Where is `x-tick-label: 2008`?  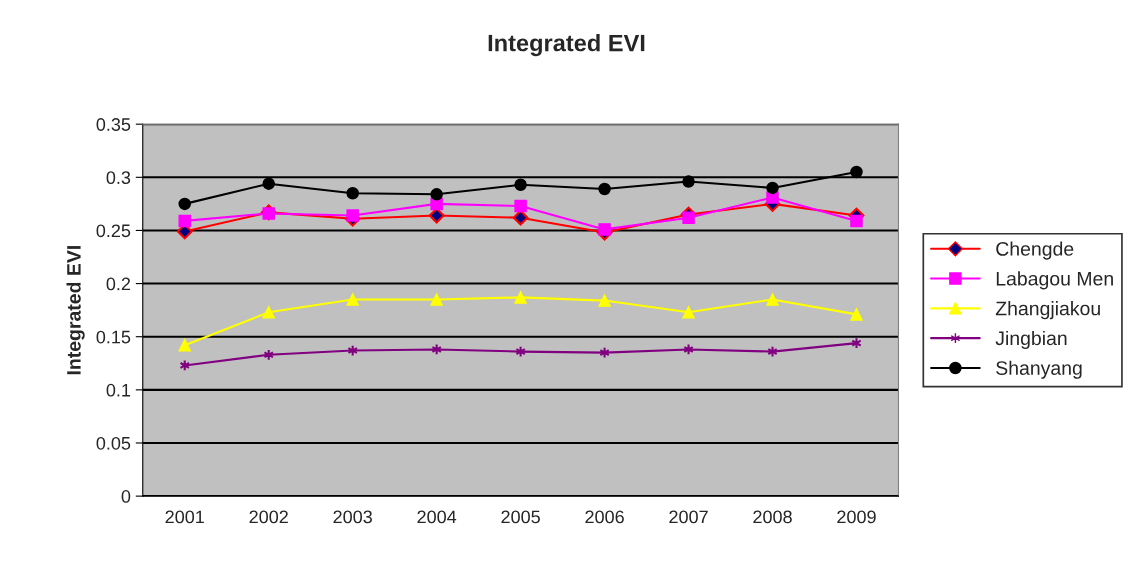
x-tick-label: 2008 is located at coordinates (772, 517).